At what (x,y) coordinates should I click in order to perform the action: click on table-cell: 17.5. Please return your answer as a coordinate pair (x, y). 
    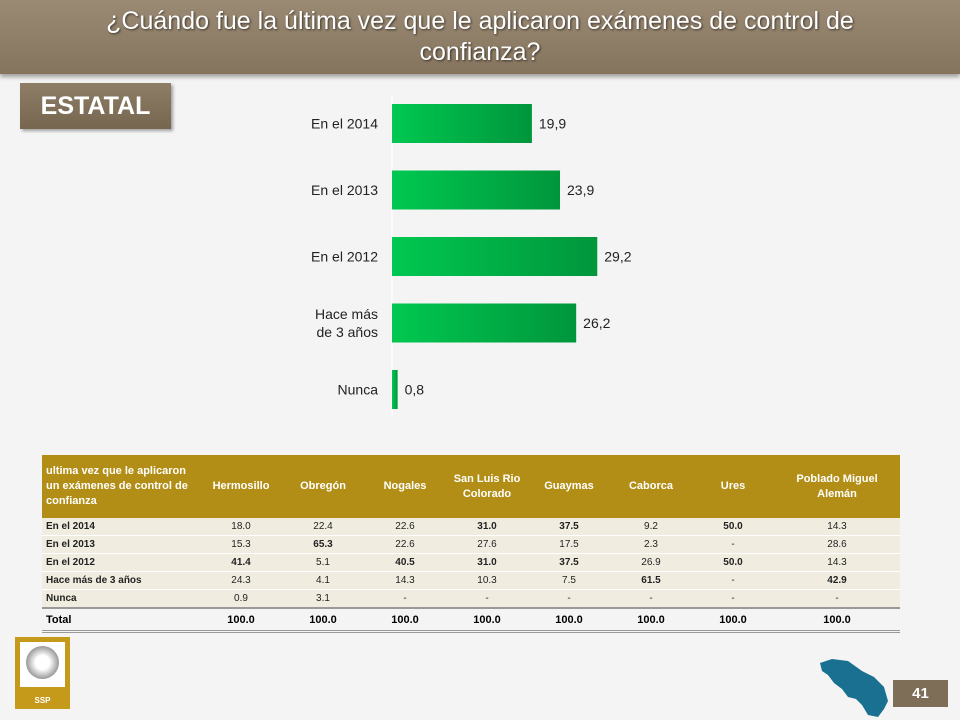
    Looking at the image, I should click on (569, 544).